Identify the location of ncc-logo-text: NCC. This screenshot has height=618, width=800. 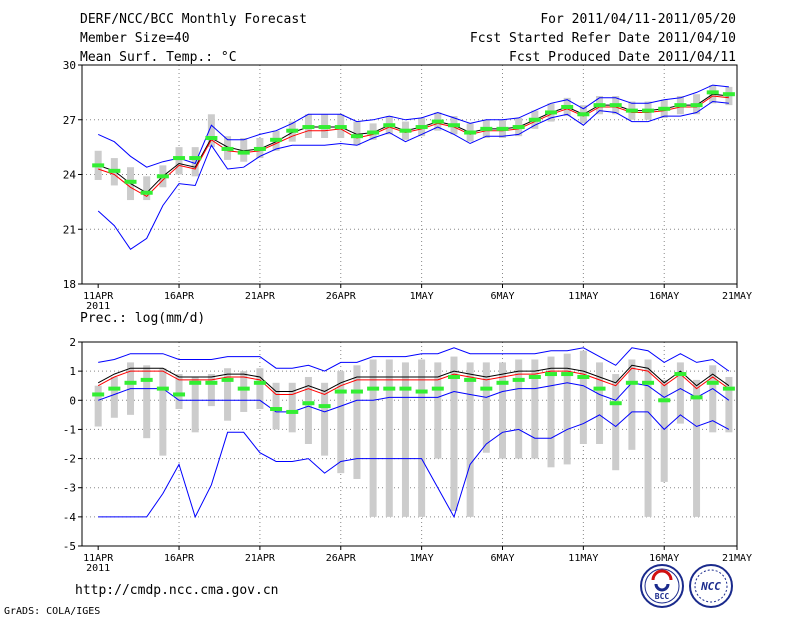
(710, 586).